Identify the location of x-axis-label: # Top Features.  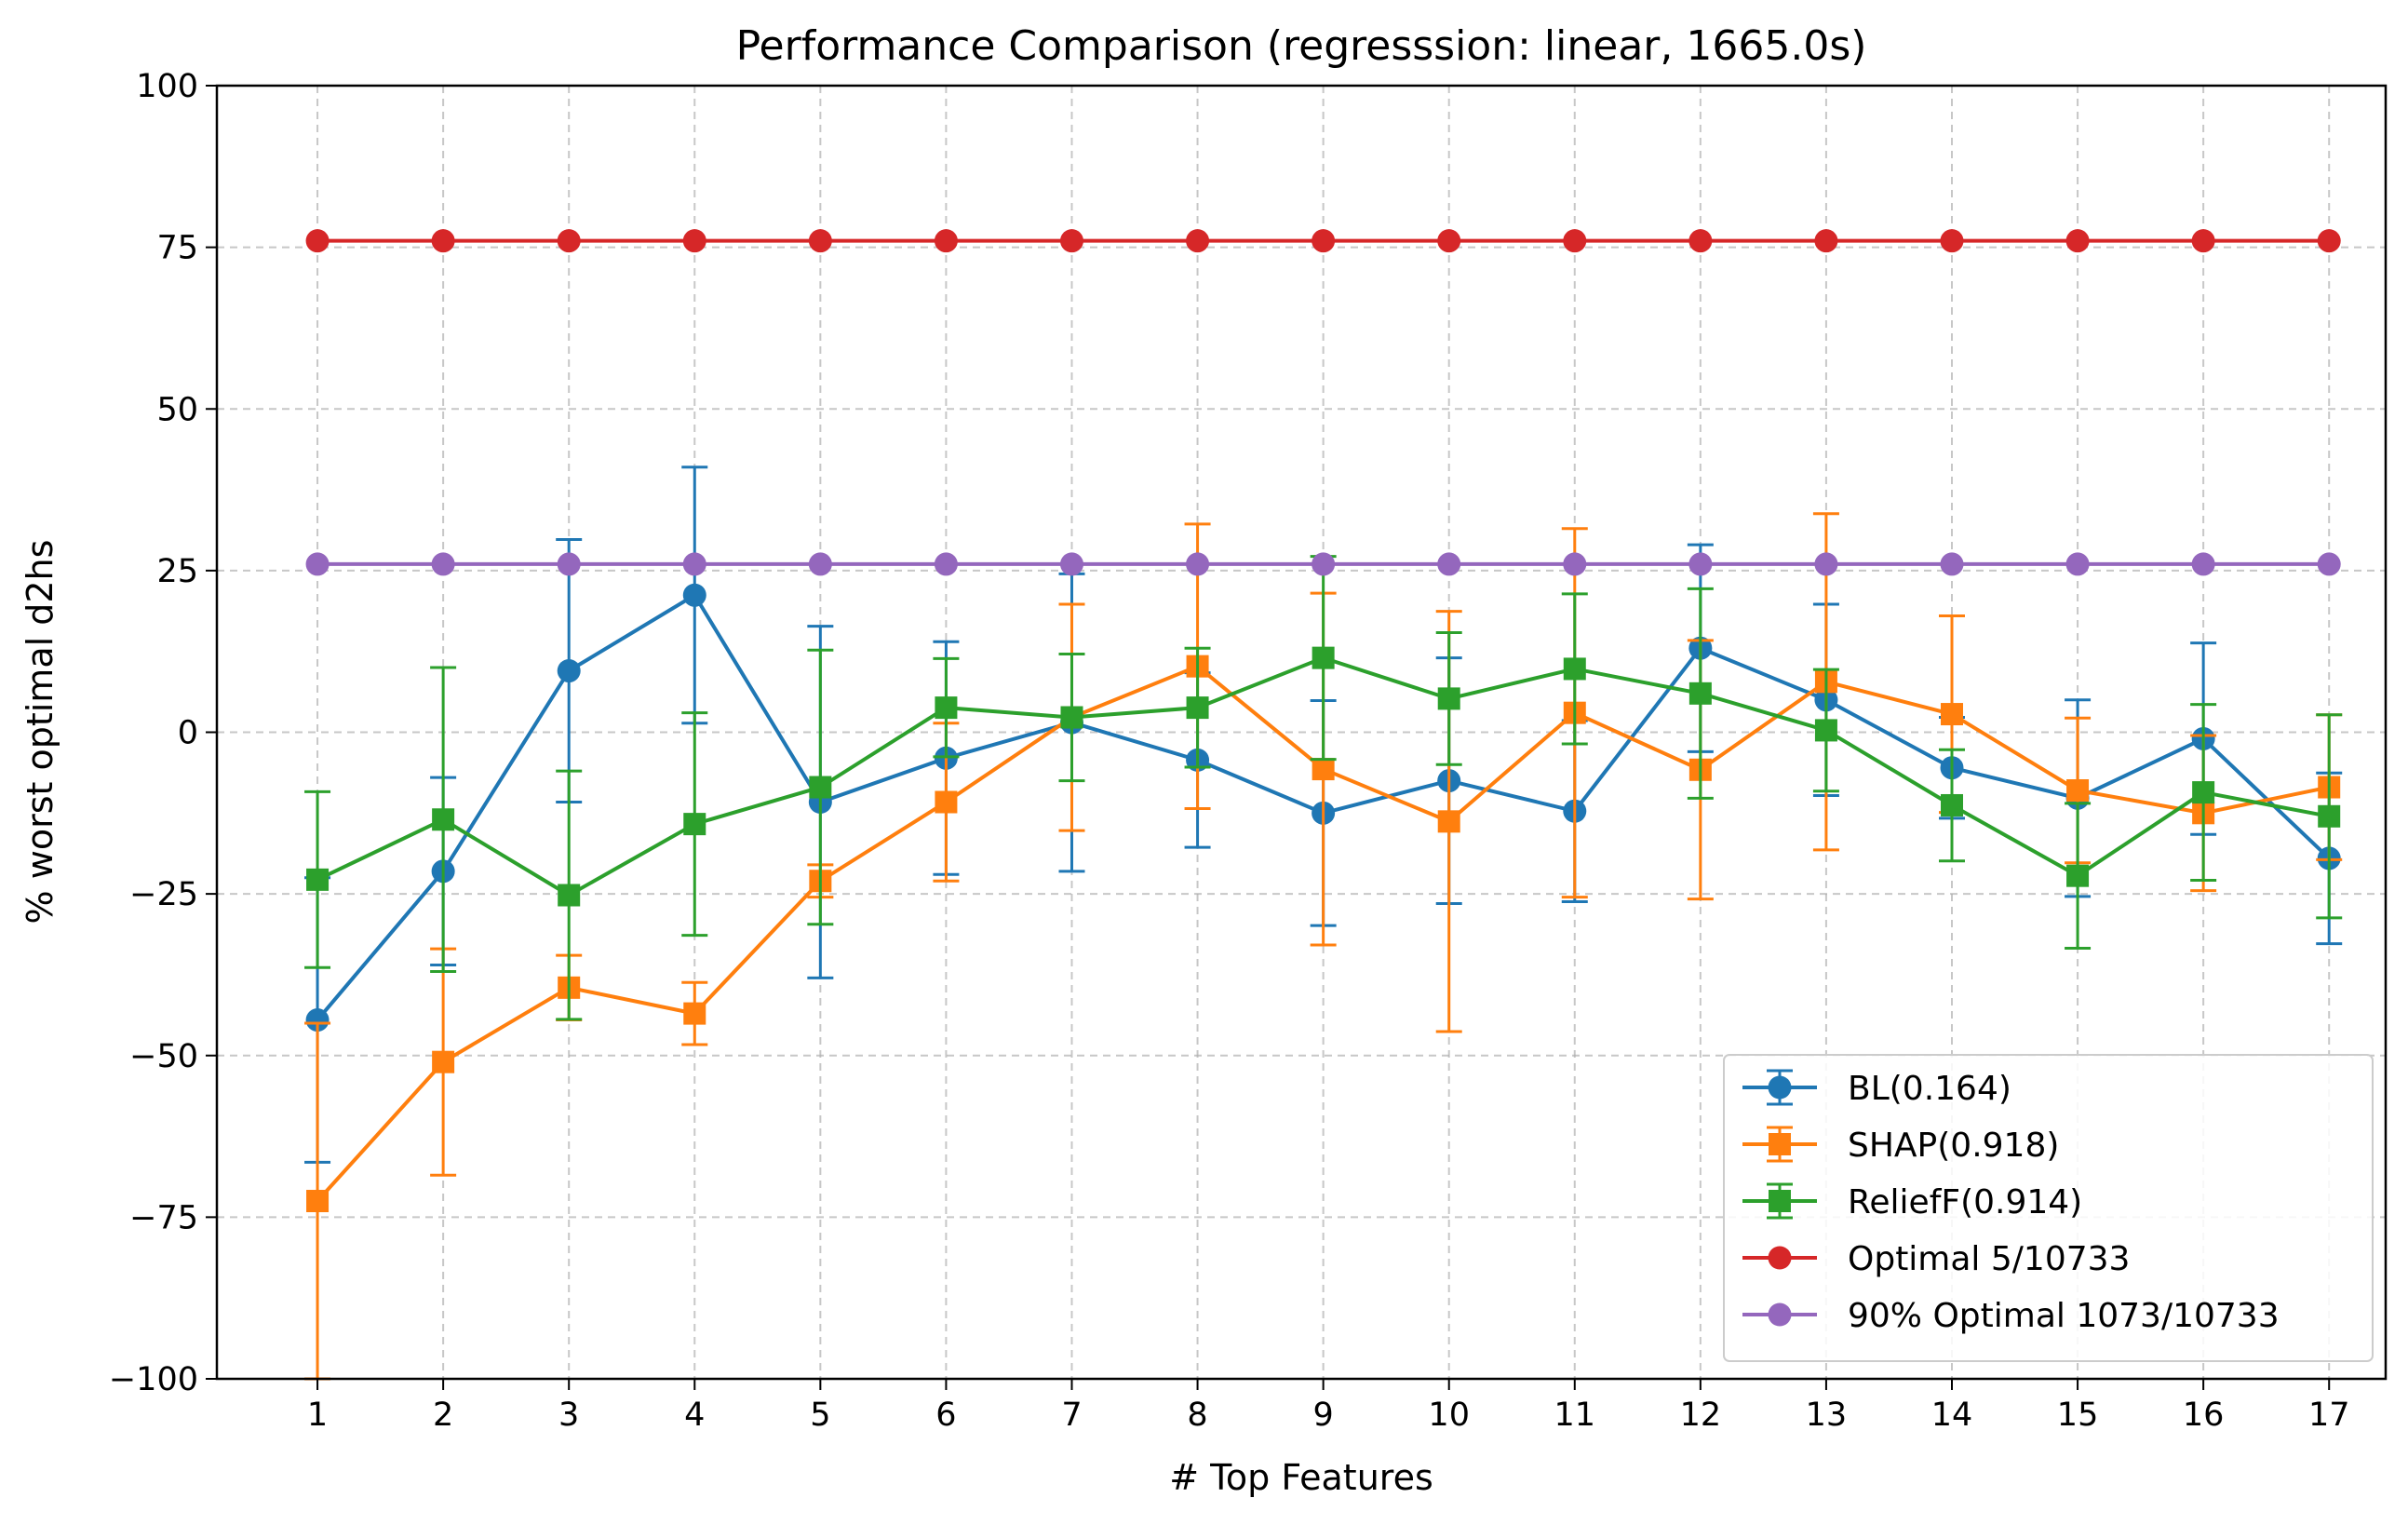
(1301, 1478).